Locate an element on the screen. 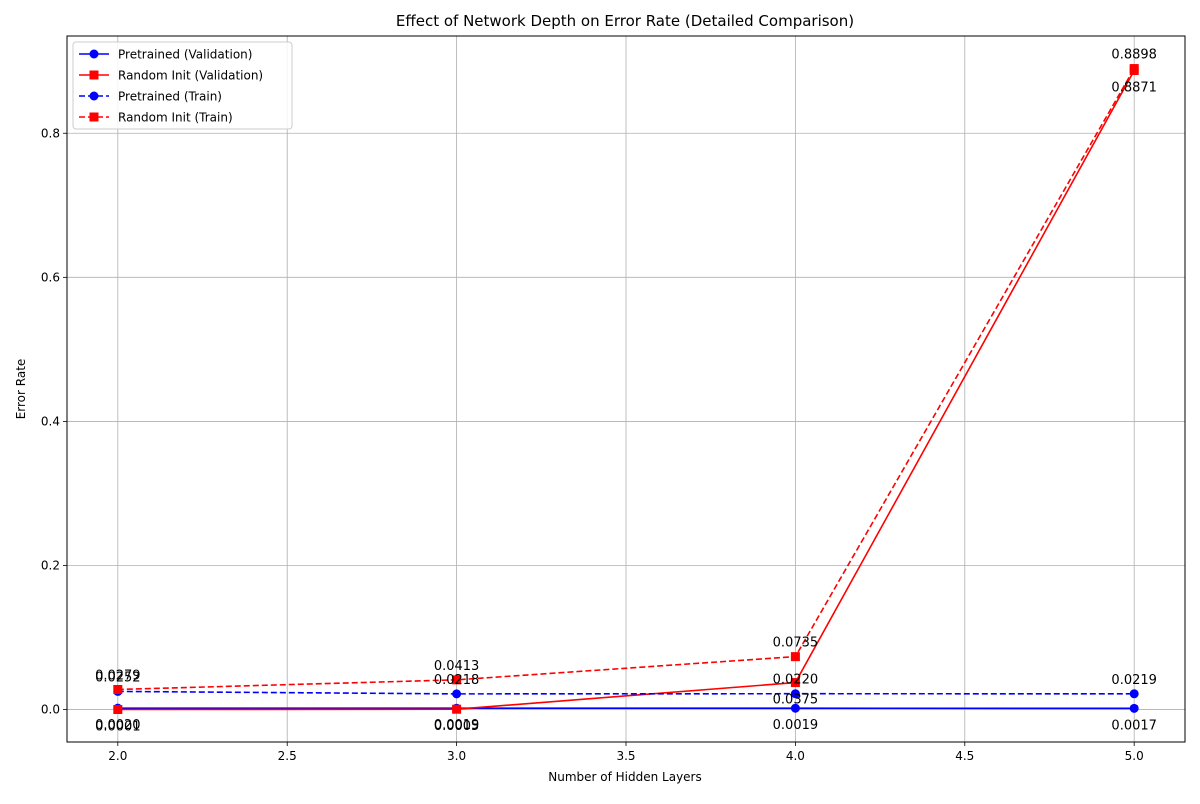  y-axis-title: Error Rate is located at coordinates (21, 389).